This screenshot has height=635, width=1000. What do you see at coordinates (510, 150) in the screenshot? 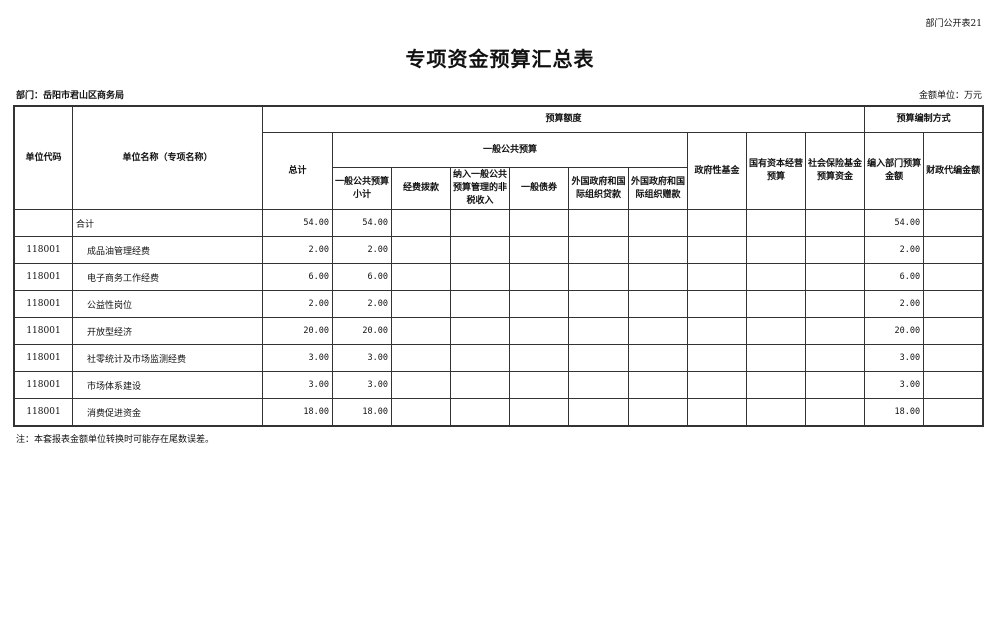
I see `header-general: 一般公共预算` at bounding box center [510, 150].